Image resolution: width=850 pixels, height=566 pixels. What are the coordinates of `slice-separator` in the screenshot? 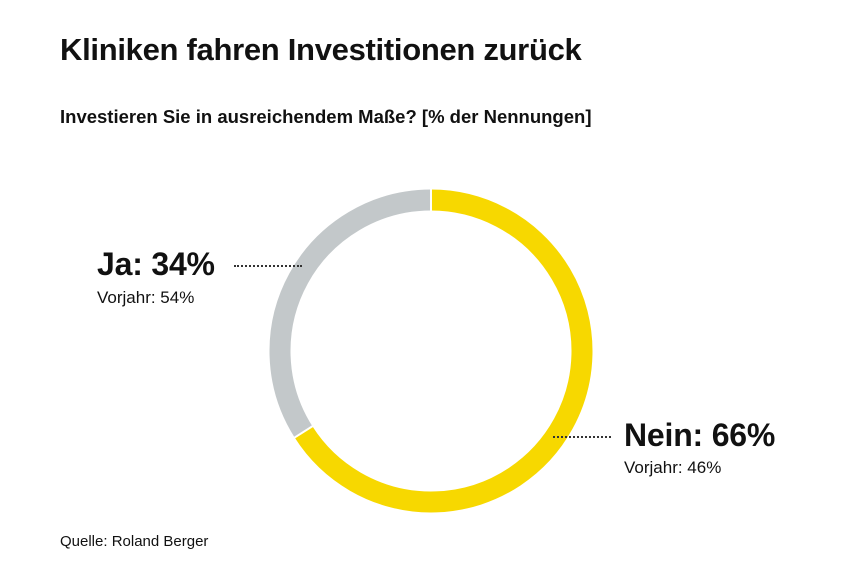 It's located at (303, 431).